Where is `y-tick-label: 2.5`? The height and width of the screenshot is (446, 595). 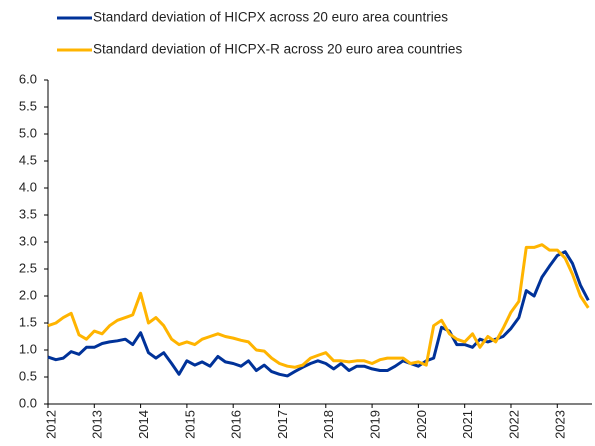 y-tick-label: 2.5 is located at coordinates (28, 267).